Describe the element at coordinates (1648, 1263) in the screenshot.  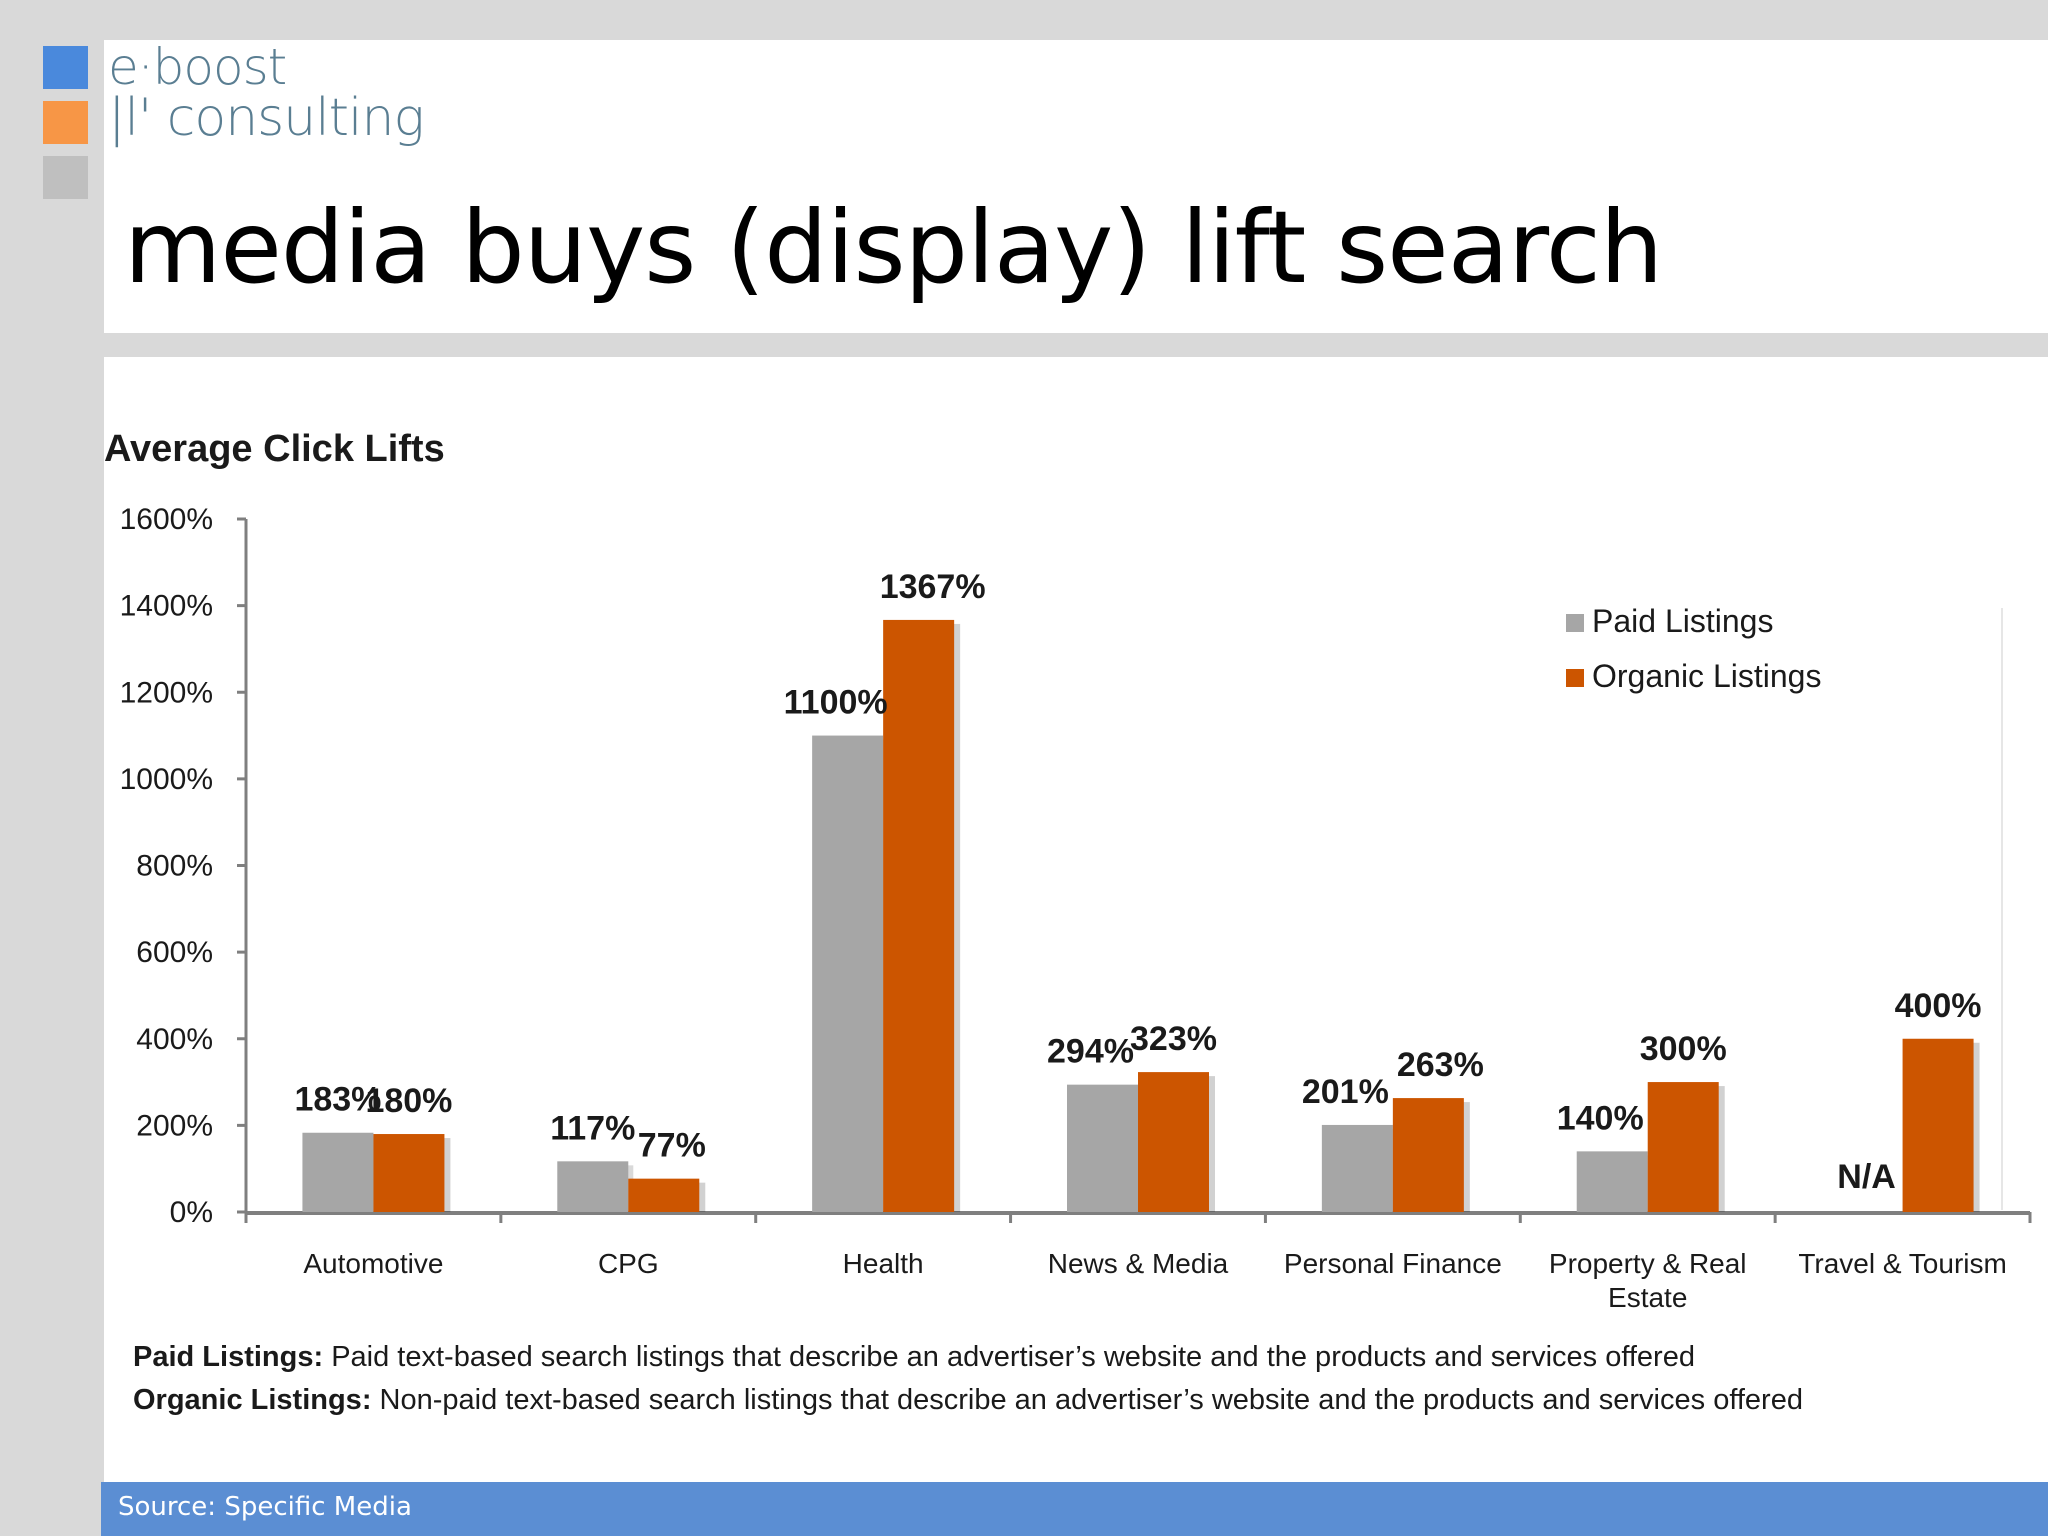
I see `x-category-label: Property & Real` at that location.